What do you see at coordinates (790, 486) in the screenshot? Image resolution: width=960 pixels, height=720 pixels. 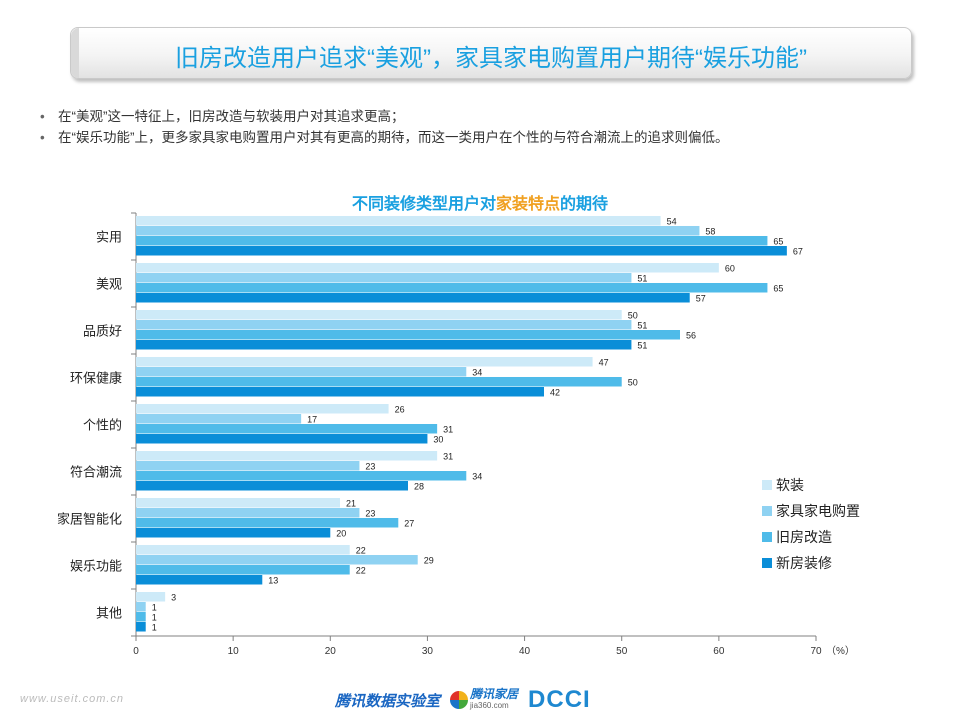 I see `legend-label: 软装` at bounding box center [790, 486].